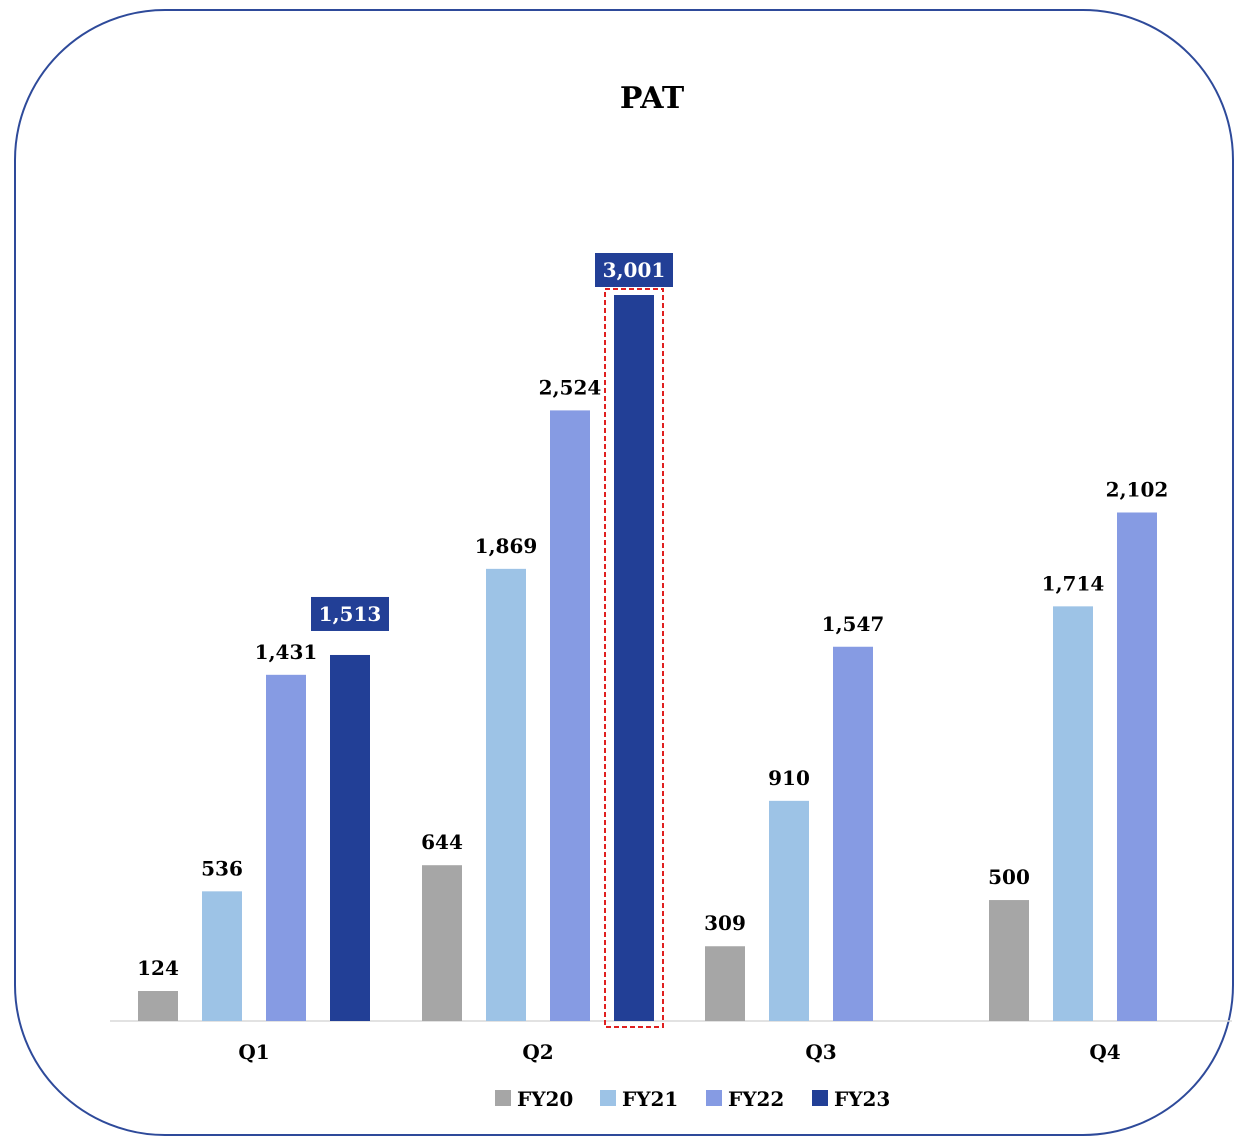  I want to click on bar-fy23-q2, so click(634, 658).